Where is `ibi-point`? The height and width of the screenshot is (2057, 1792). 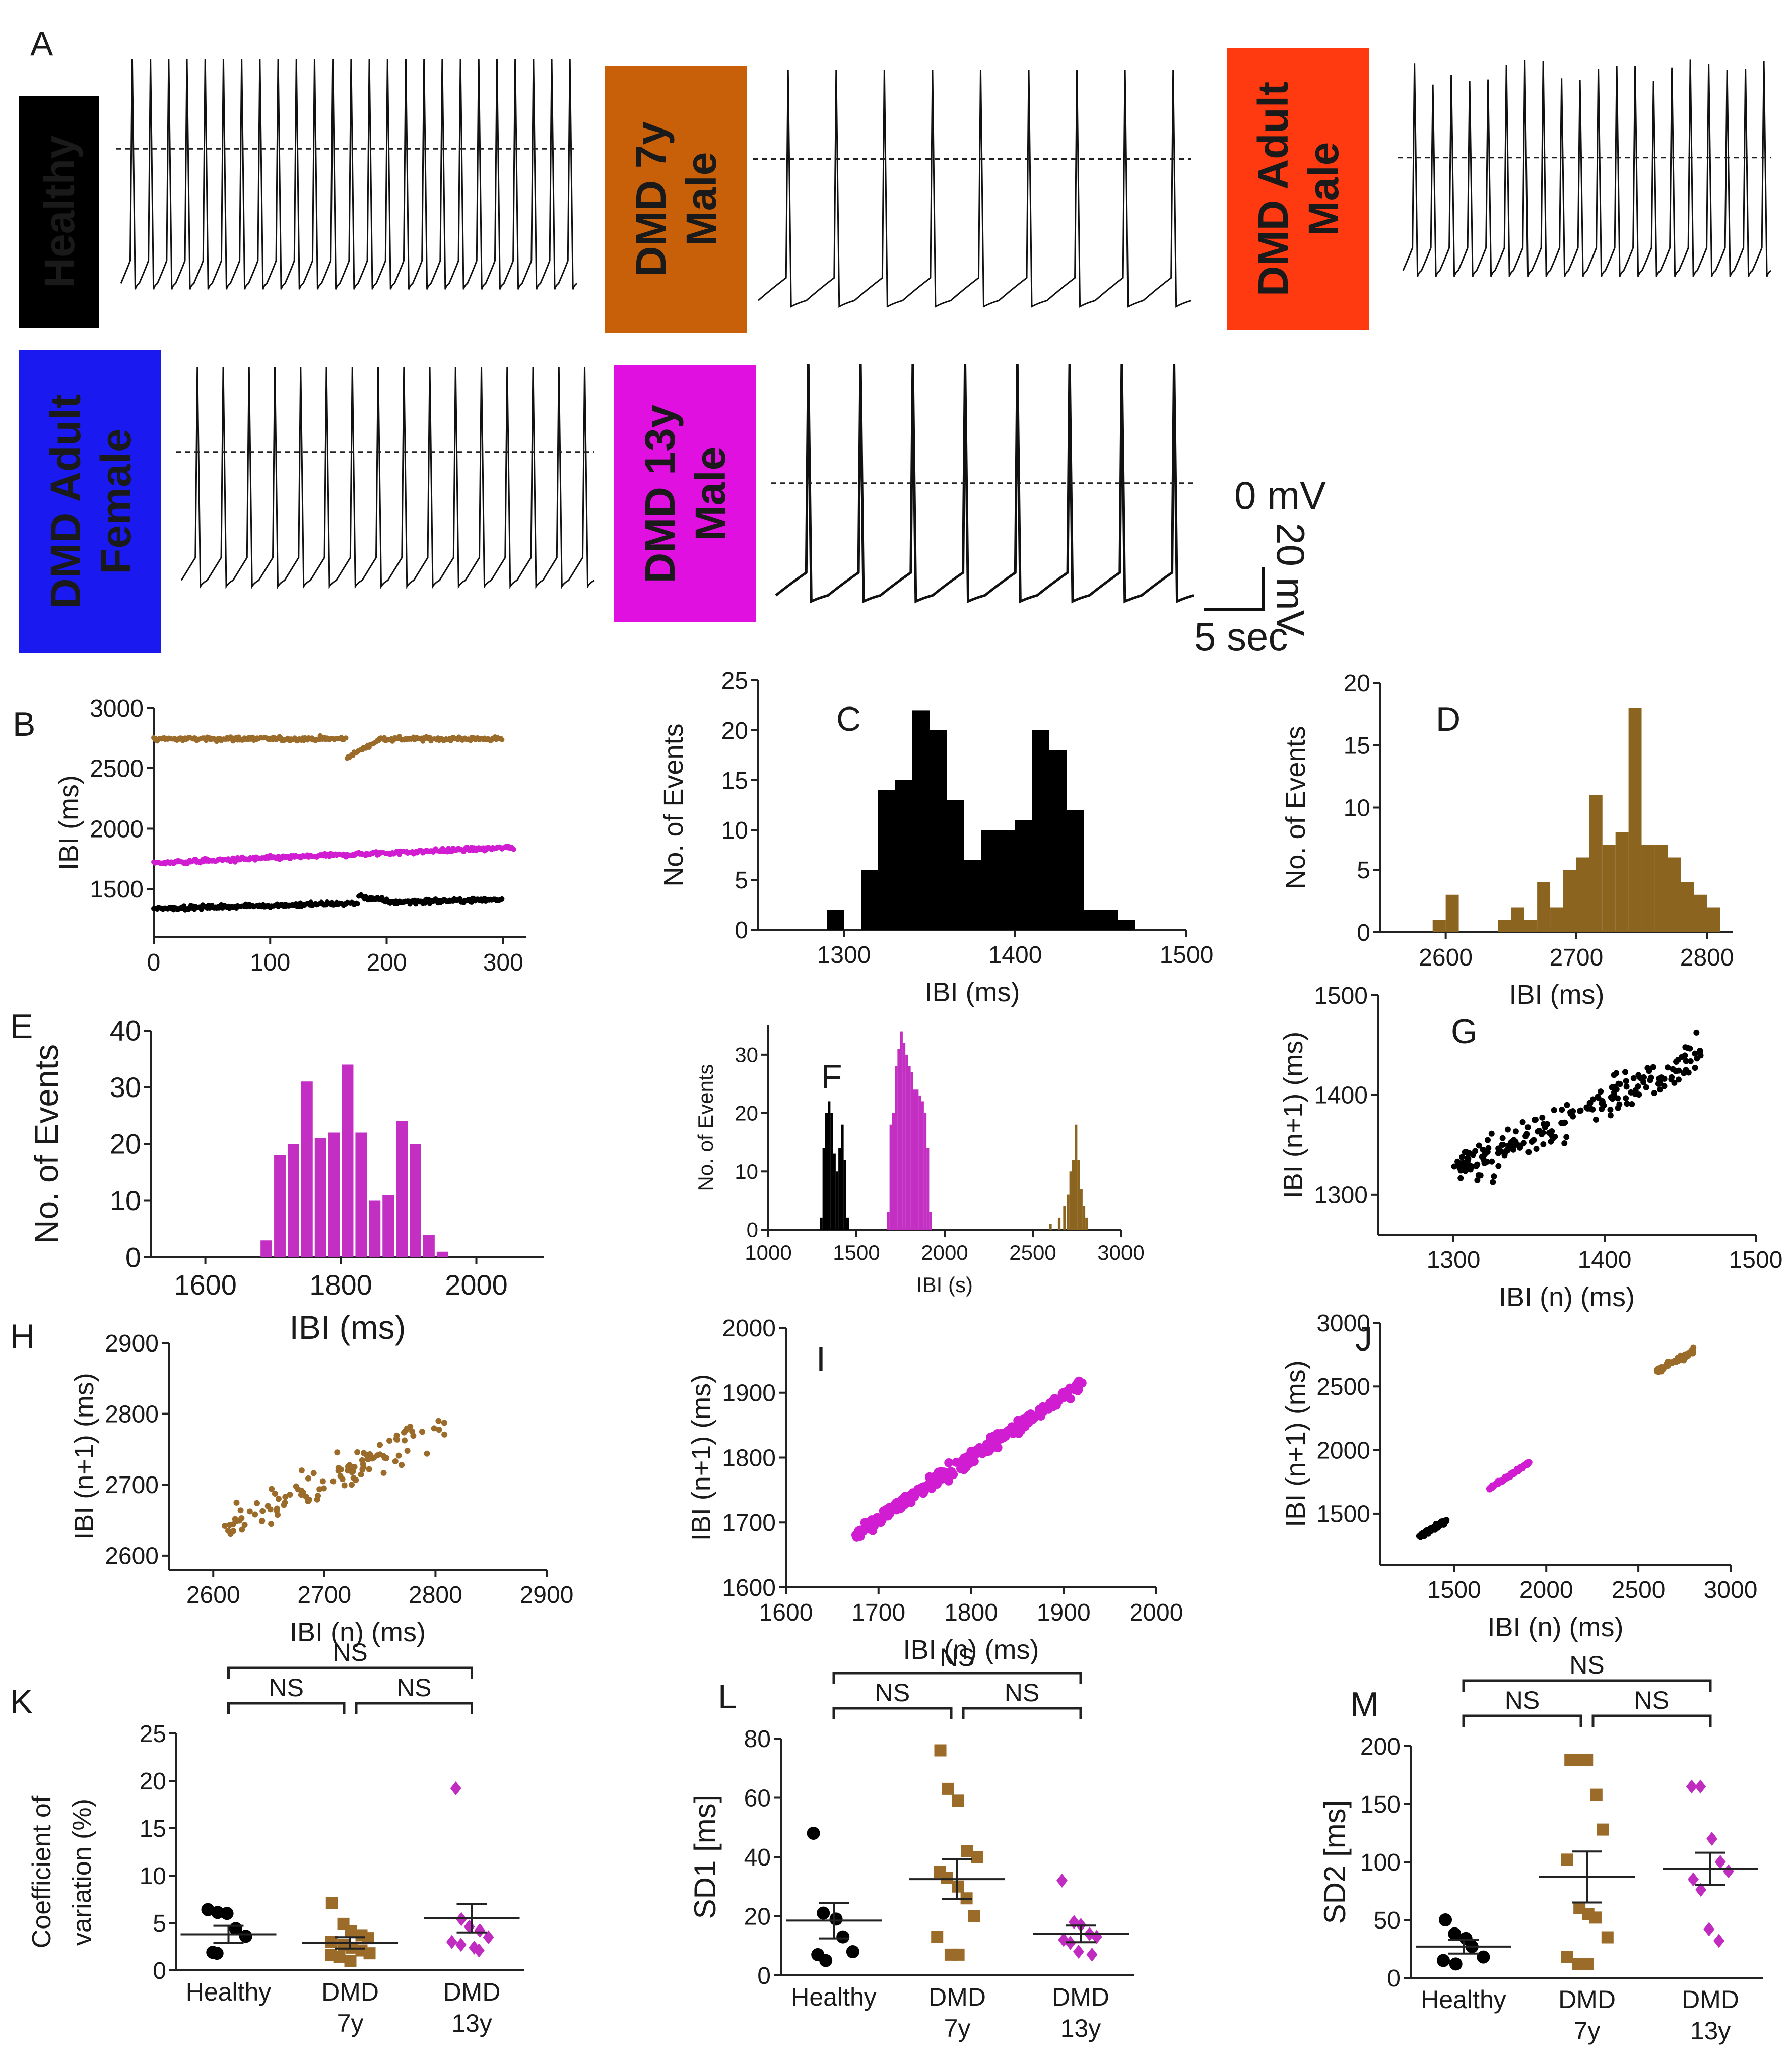 ibi-point is located at coordinates (358, 903).